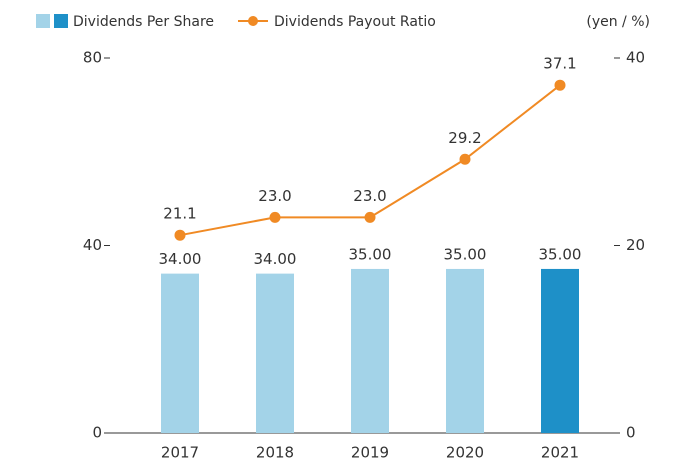  What do you see at coordinates (631, 433) in the screenshot?
I see `y2-tick-label: 0` at bounding box center [631, 433].